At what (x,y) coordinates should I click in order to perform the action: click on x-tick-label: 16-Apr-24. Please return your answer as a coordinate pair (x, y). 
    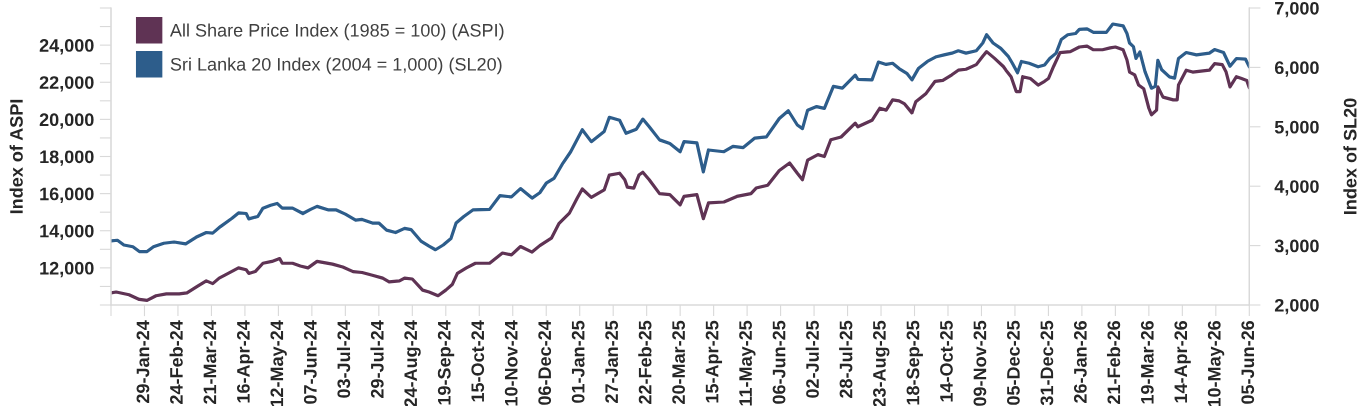
    Looking at the image, I should click on (245, 361).